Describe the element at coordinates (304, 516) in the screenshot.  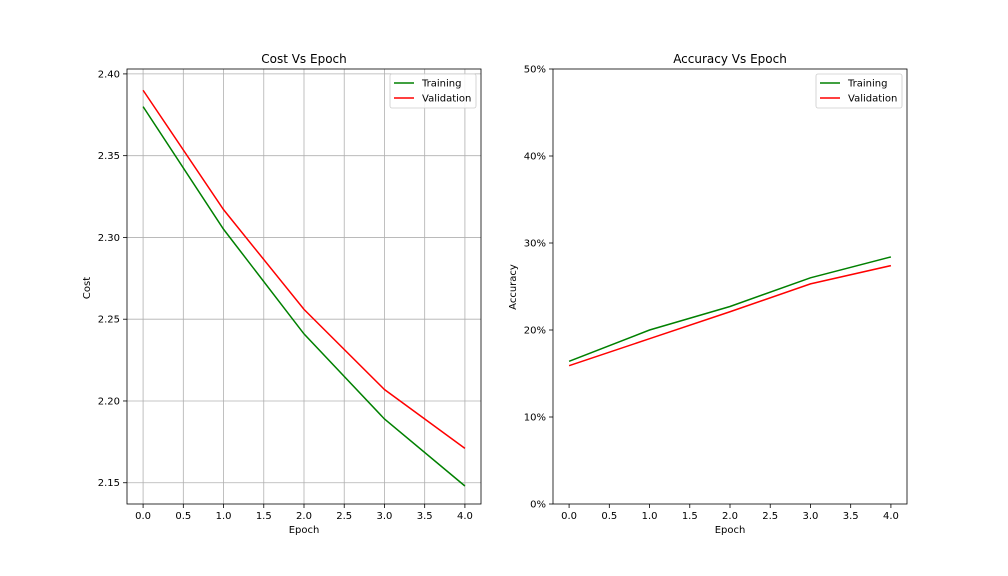
I see `cost-x-tick-label: 2.0` at that location.